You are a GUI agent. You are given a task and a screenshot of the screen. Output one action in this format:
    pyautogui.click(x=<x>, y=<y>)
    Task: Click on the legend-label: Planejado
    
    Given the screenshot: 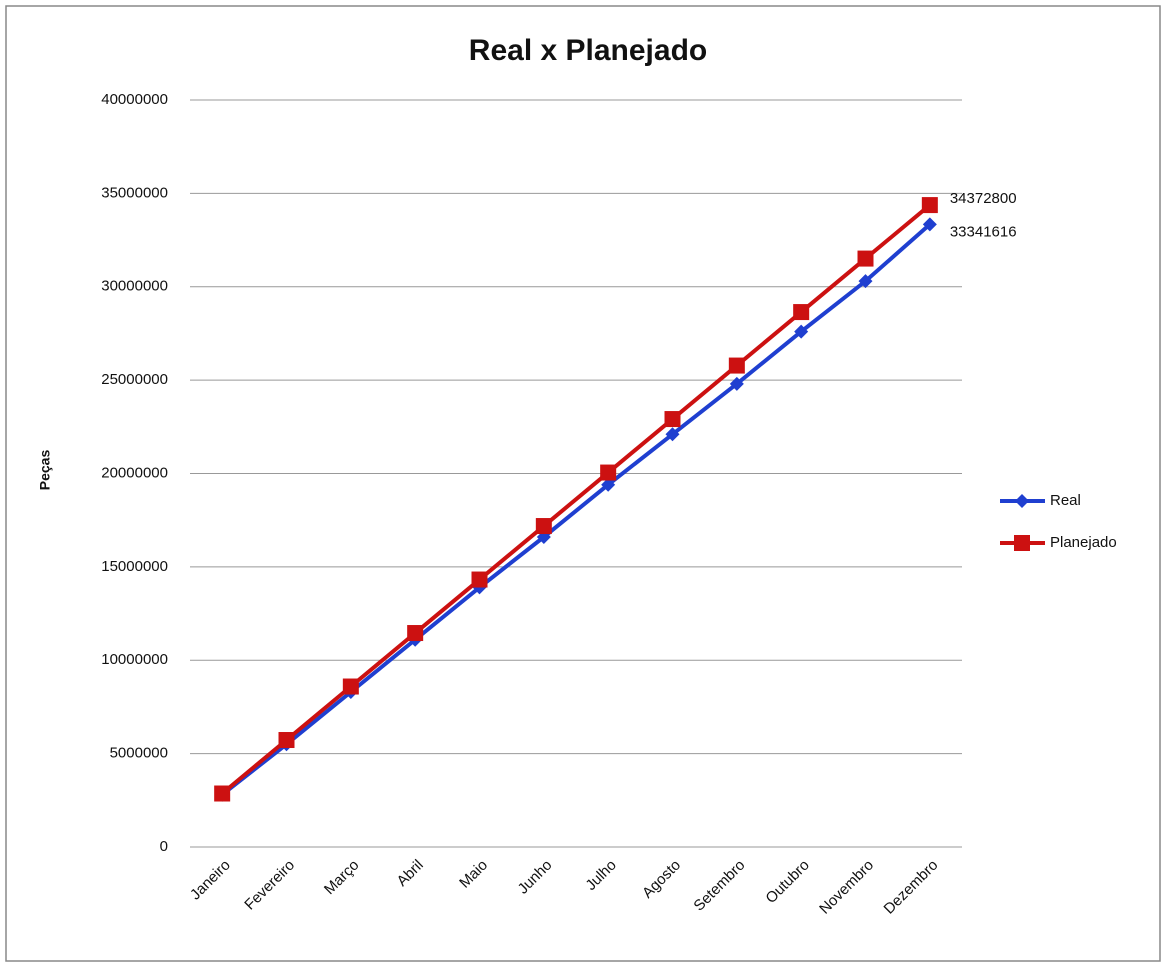 What is the action you would take?
    pyautogui.click(x=1083, y=542)
    